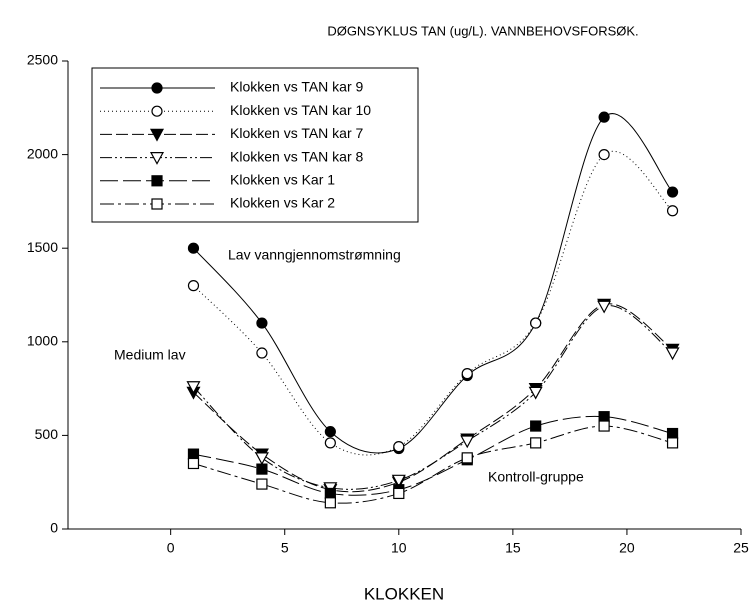 The height and width of the screenshot is (607, 751). What do you see at coordinates (513, 548) in the screenshot?
I see `x-tick-label: 15` at bounding box center [513, 548].